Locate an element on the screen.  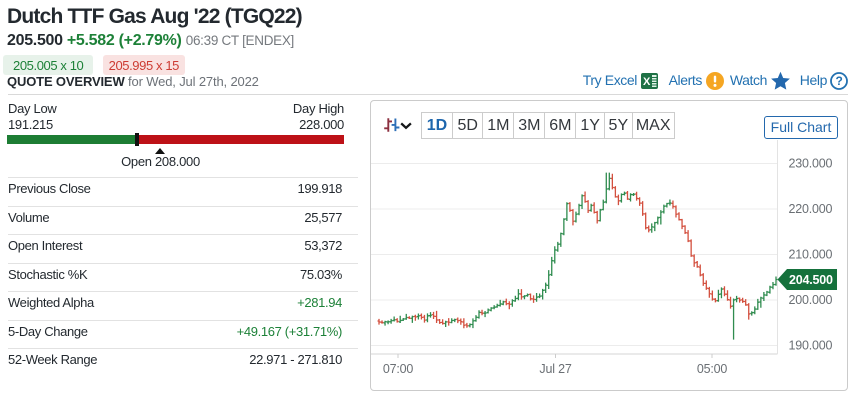
svg-text: Jul 27 is located at coordinates (555, 369).